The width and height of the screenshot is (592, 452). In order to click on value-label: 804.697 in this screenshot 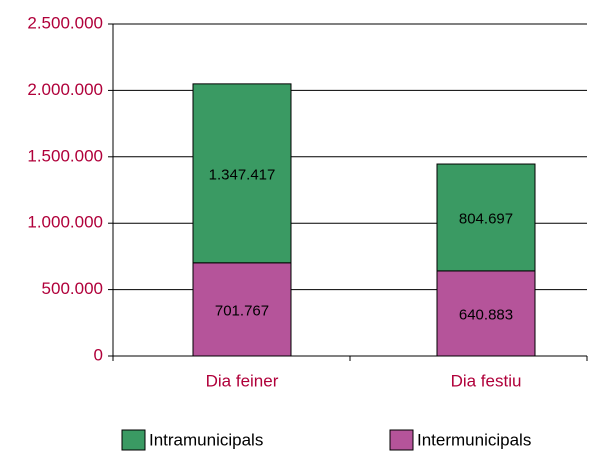, I will do `click(486, 218)`.